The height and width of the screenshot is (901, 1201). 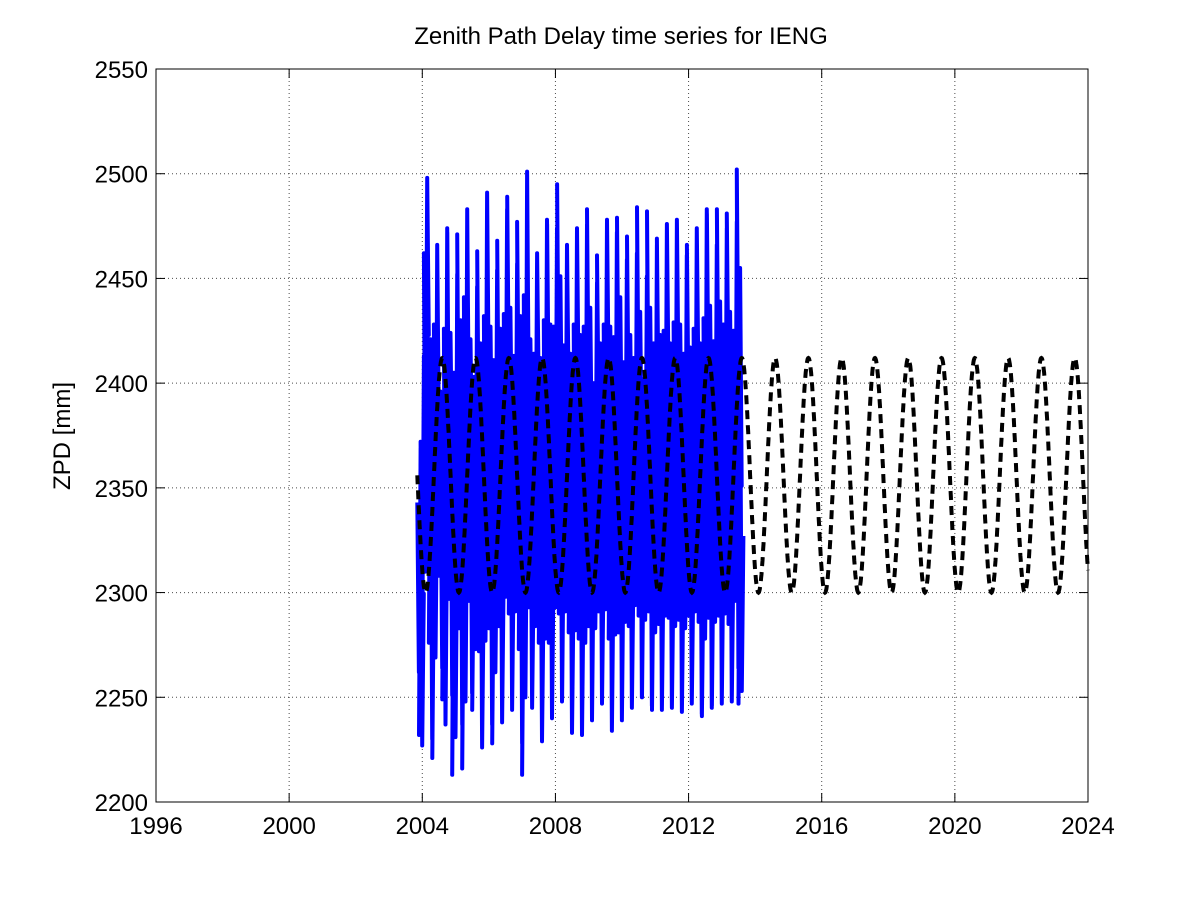 What do you see at coordinates (422, 826) in the screenshot?
I see `x-tick-label: 2004` at bounding box center [422, 826].